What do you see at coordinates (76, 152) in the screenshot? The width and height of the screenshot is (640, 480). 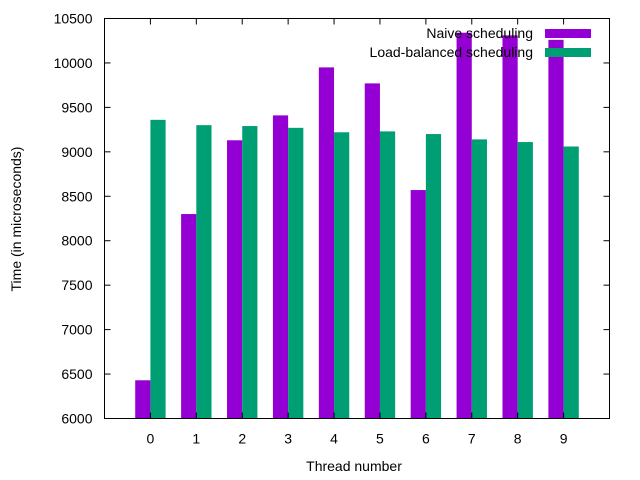 I see `y-tick-label: 9000` at bounding box center [76, 152].